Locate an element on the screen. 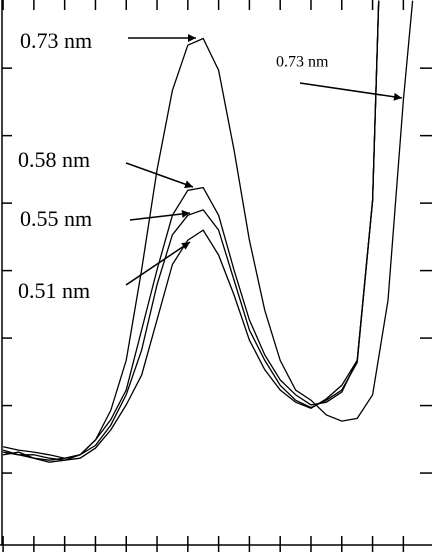 Image resolution: width=432 pixels, height=552 pixels. annotation: 0.51 nm is located at coordinates (54, 290).